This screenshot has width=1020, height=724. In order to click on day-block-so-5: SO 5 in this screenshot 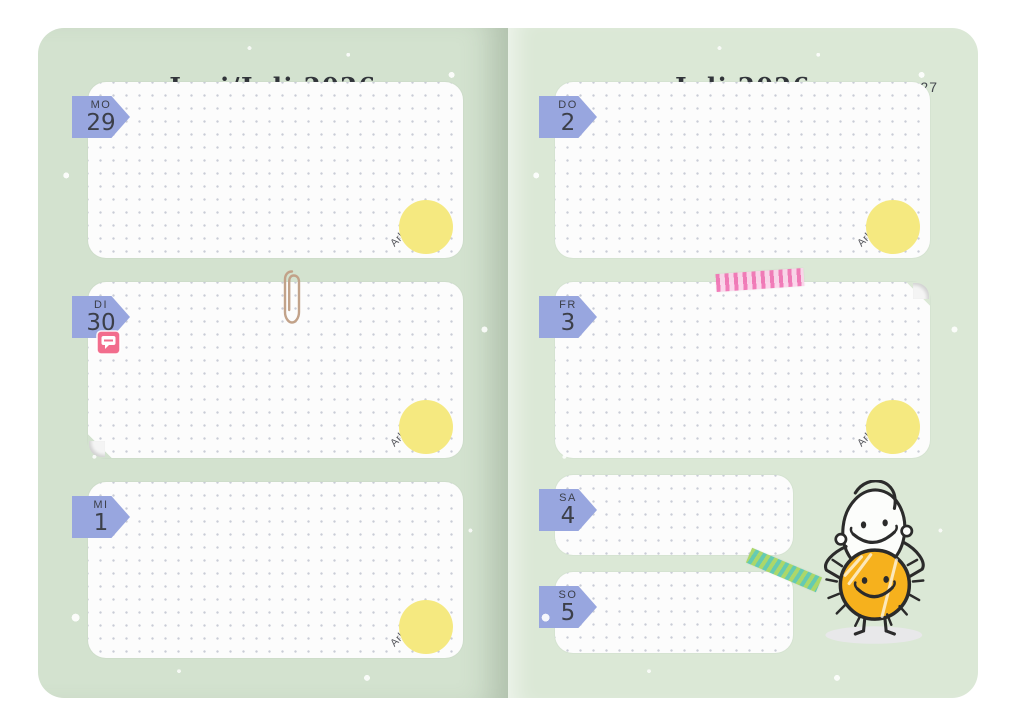, I will do `click(666, 612)`.